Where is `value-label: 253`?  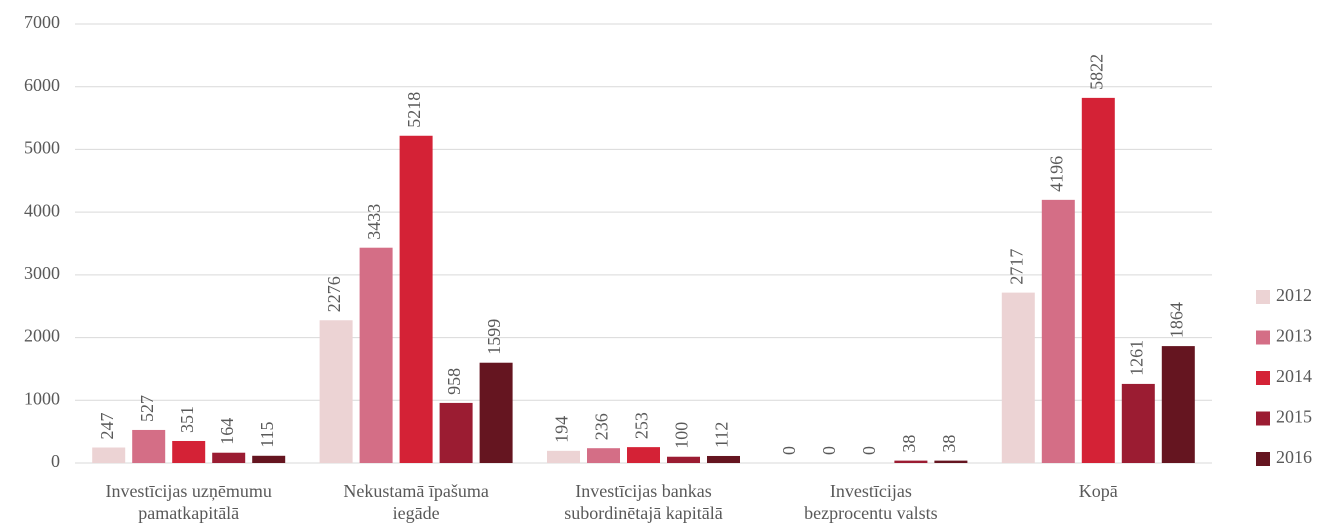 value-label: 253 is located at coordinates (642, 425).